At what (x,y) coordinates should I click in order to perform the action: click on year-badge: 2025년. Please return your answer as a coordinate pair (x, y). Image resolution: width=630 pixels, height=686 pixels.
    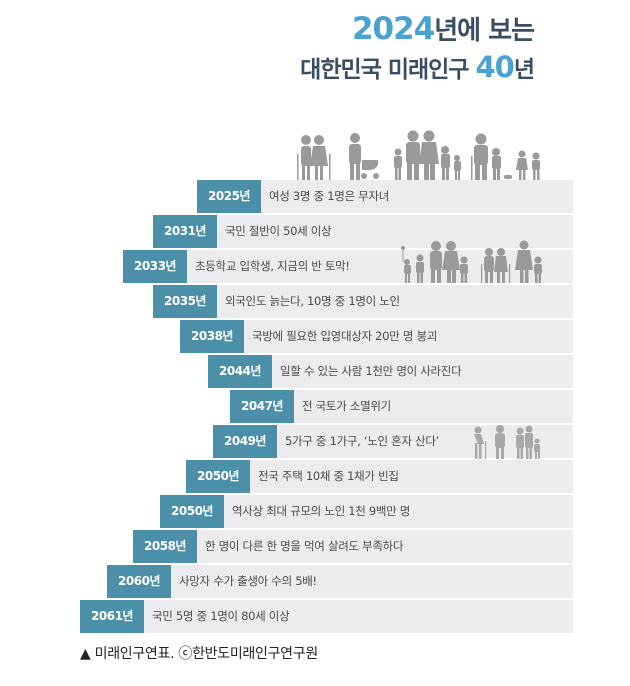
    Looking at the image, I should click on (229, 196).